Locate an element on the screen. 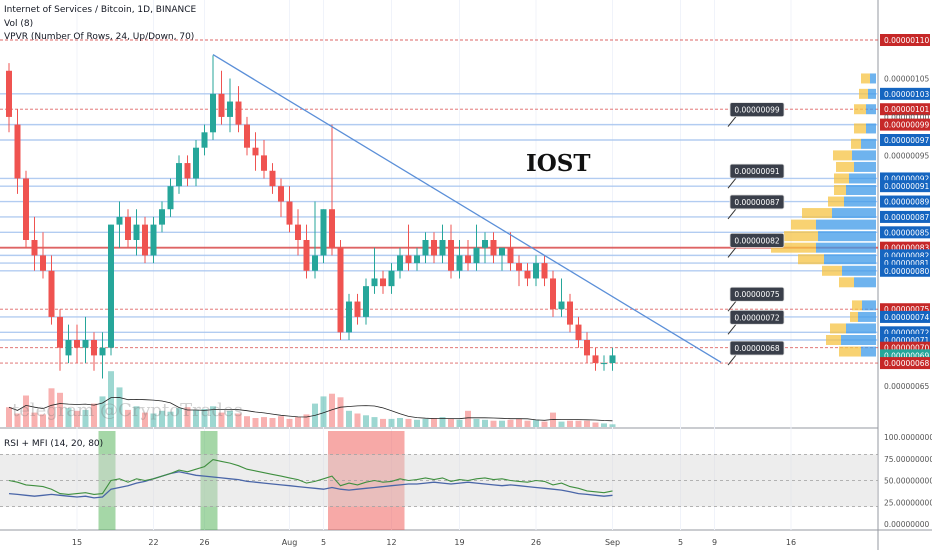  annotation-label: 0.00000091 is located at coordinates (757, 171).